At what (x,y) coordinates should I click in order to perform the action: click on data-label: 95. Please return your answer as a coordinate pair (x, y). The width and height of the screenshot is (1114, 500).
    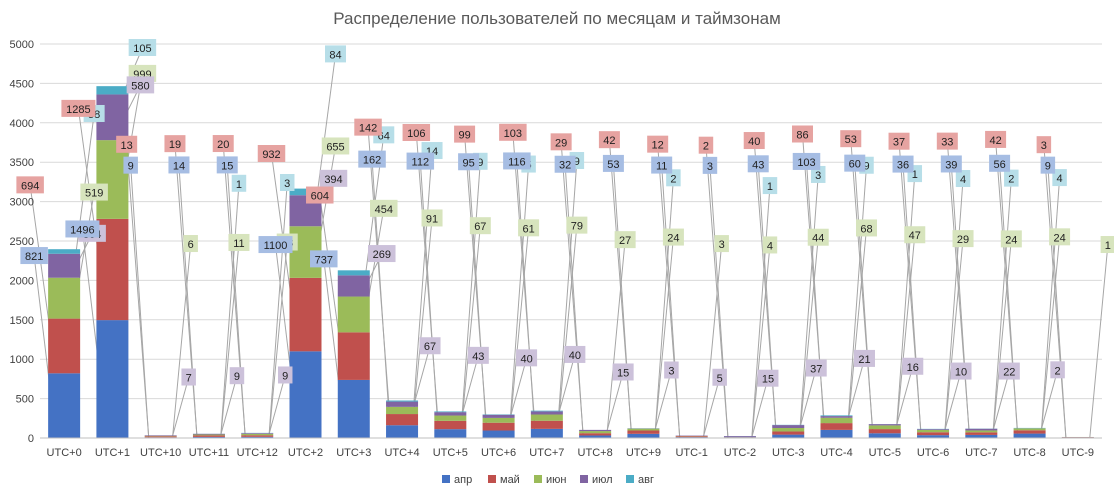
    Looking at the image, I should click on (468, 163).